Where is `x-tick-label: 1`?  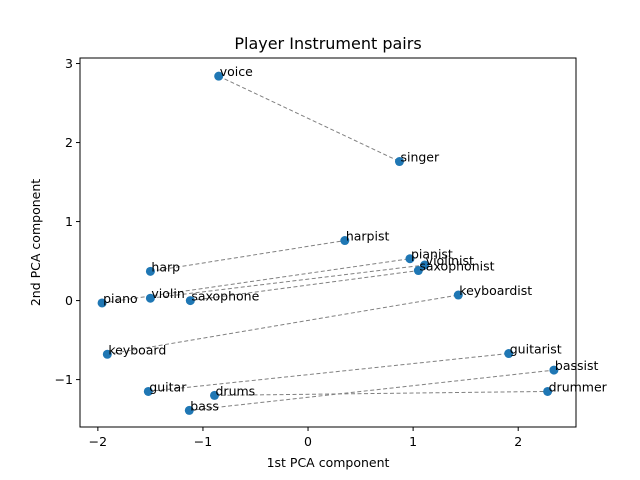 x-tick-label: 1 is located at coordinates (413, 441).